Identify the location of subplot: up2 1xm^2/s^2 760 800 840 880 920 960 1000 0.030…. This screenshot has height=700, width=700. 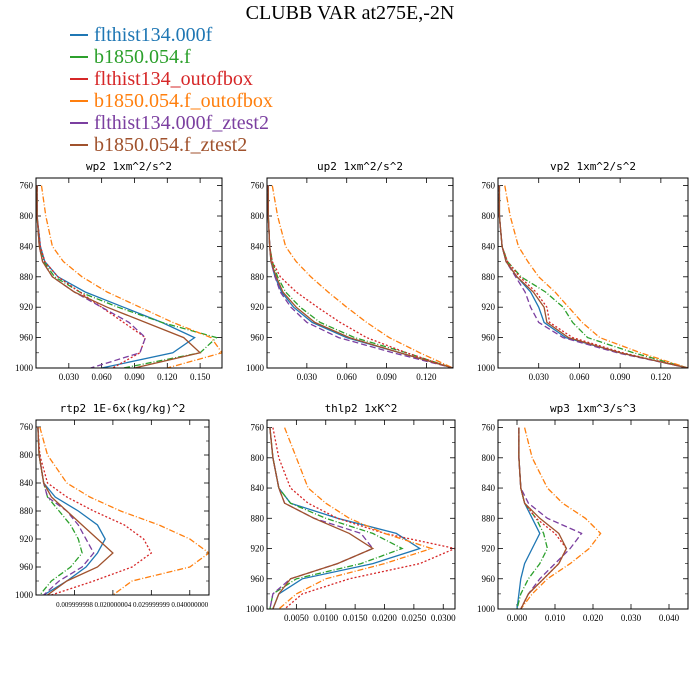
(350, 271).